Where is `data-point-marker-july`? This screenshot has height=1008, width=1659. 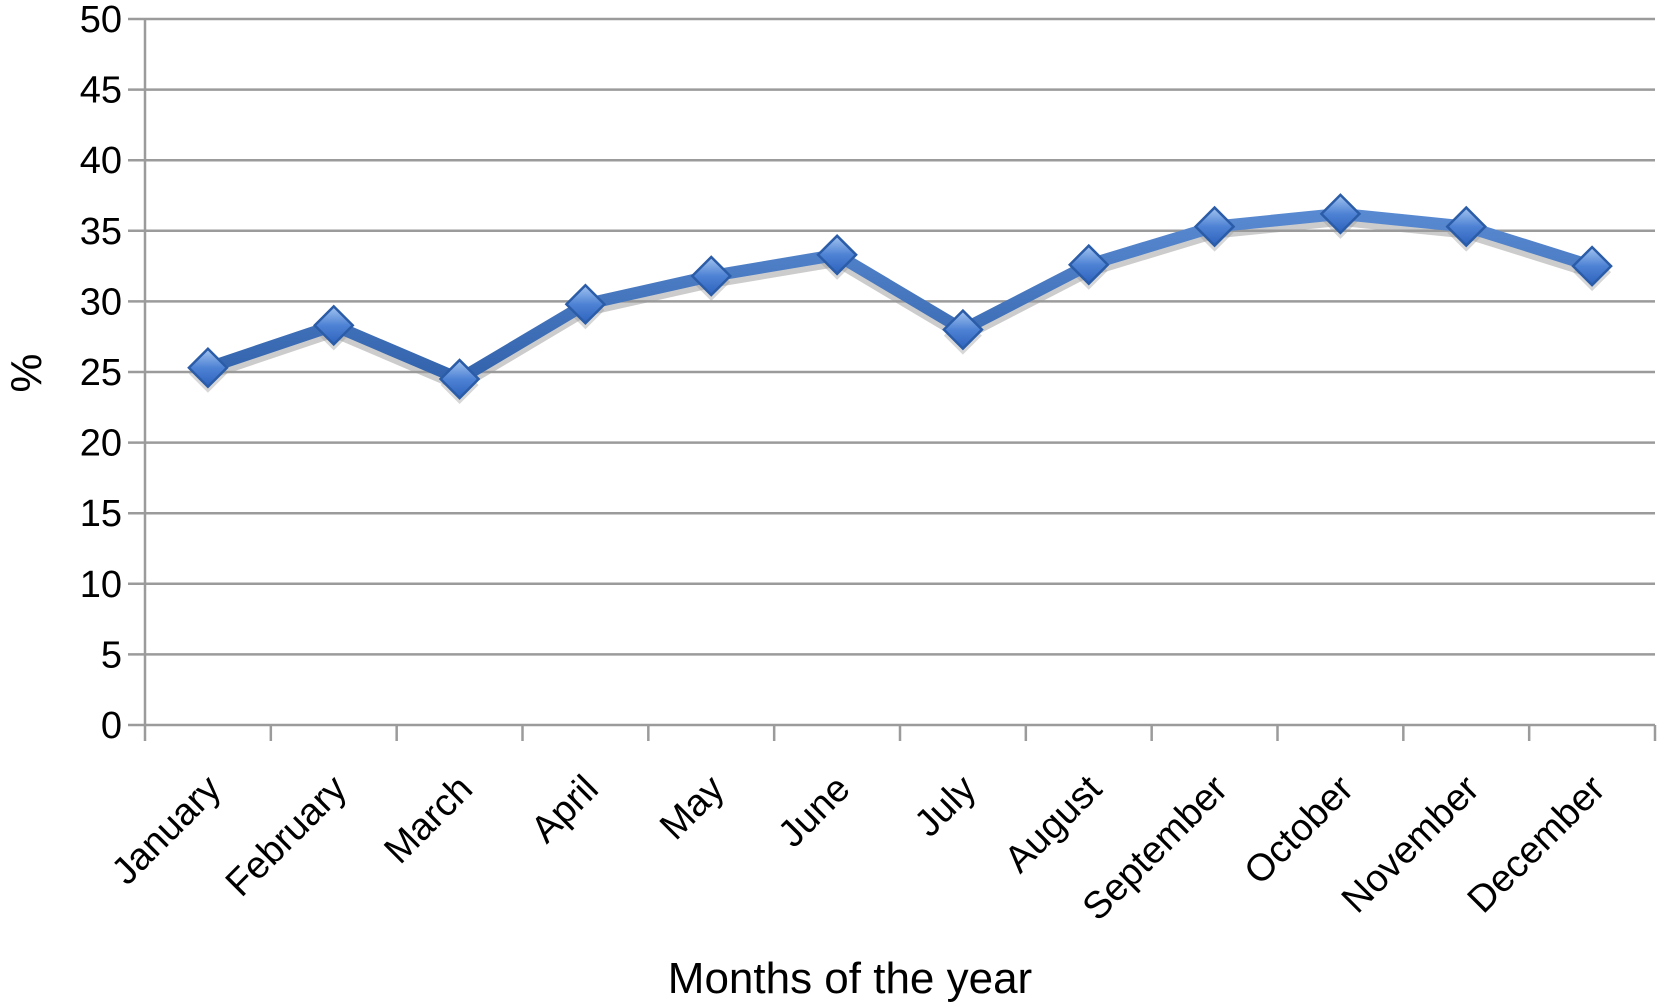 data-point-marker-july is located at coordinates (963, 329).